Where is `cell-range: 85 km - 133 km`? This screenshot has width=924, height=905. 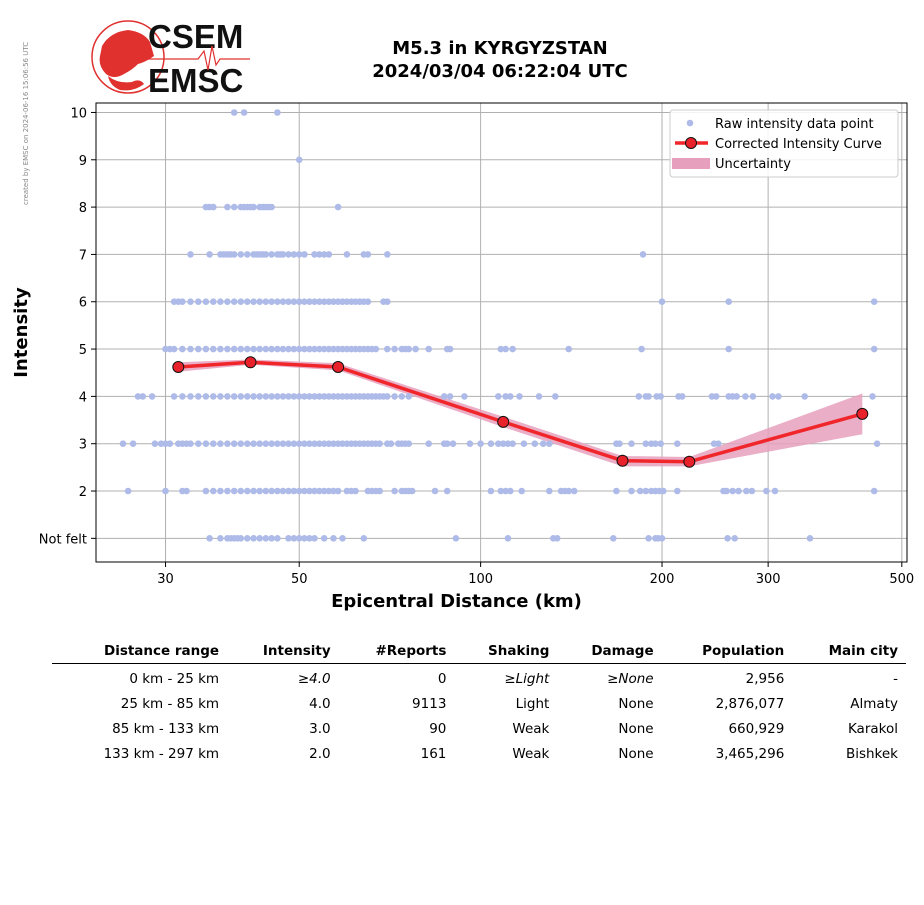
cell-range: 85 km - 133 km is located at coordinates (166, 728).